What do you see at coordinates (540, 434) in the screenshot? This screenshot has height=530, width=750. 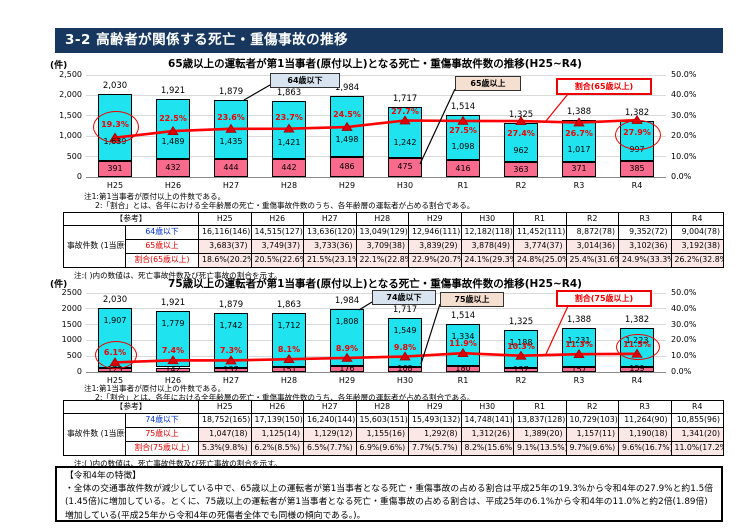 I see `value-cell: 1,389(20)` at bounding box center [540, 434].